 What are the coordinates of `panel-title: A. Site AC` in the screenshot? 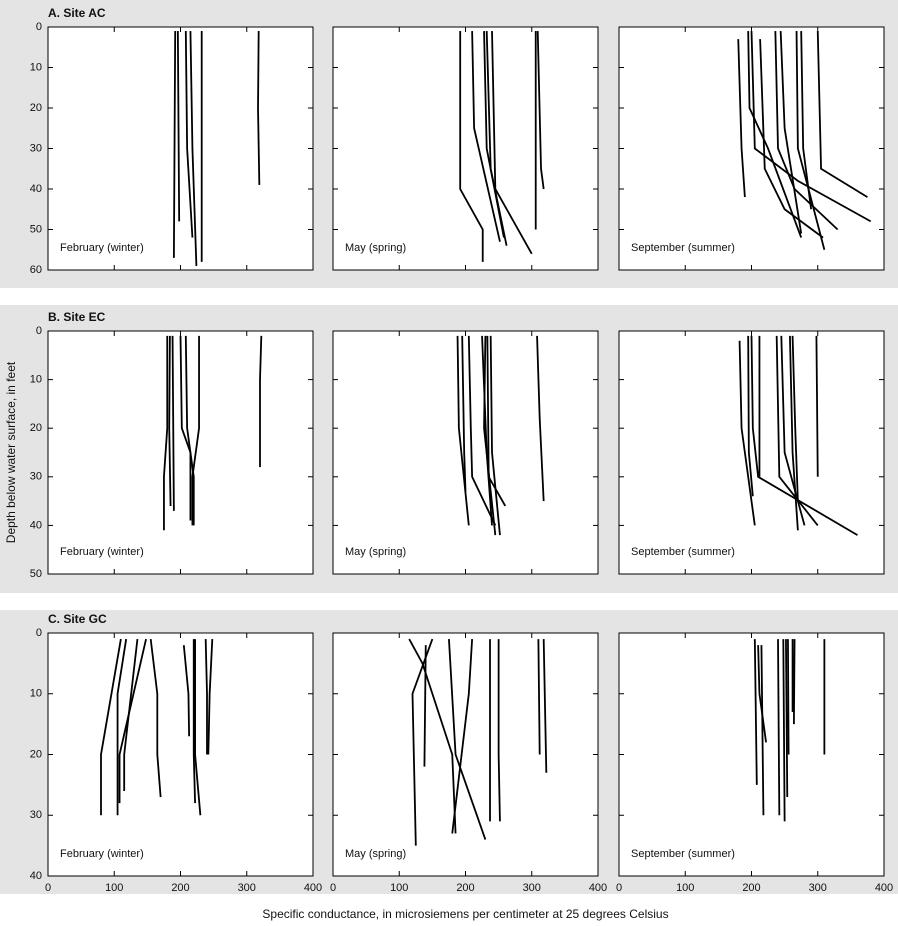 It's located at (77, 13).